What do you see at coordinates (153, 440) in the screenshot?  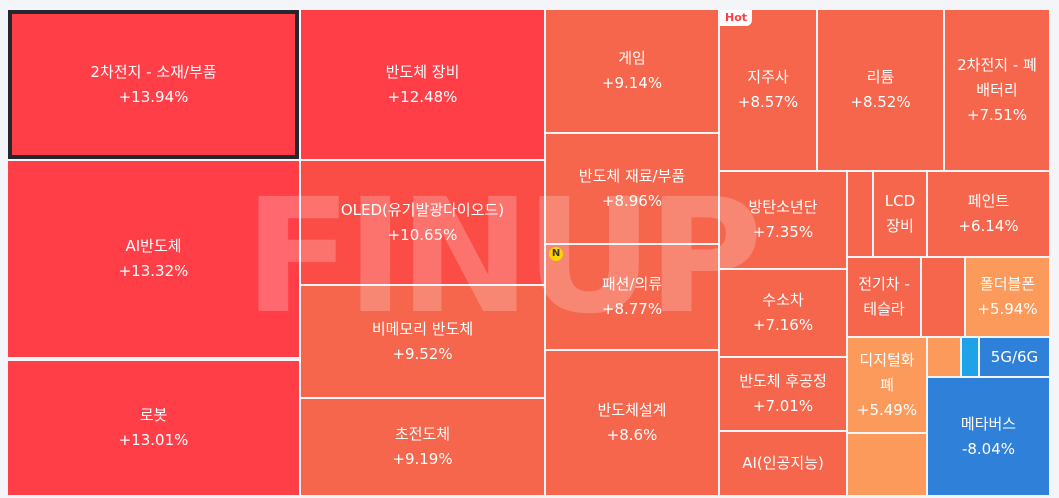 I see `tile-change: +13.01%` at bounding box center [153, 440].